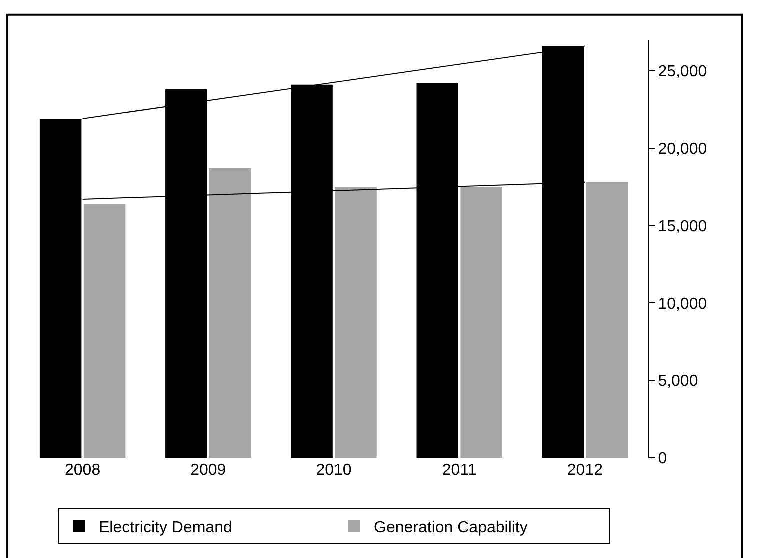  Describe the element at coordinates (683, 149) in the screenshot. I see `y-tick-label: 20,000` at that location.